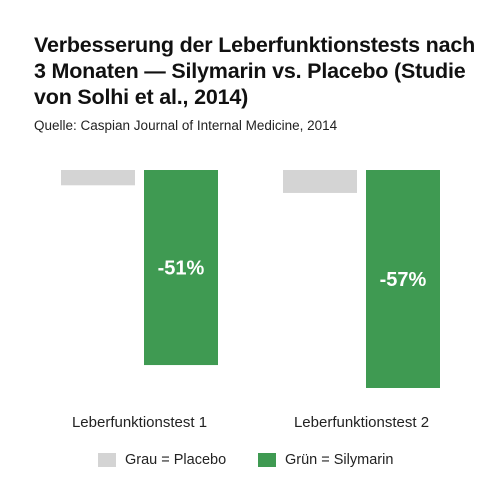  What do you see at coordinates (339, 460) in the screenshot?
I see `legend-label-silymarin: Grün = Silymarin` at bounding box center [339, 460].